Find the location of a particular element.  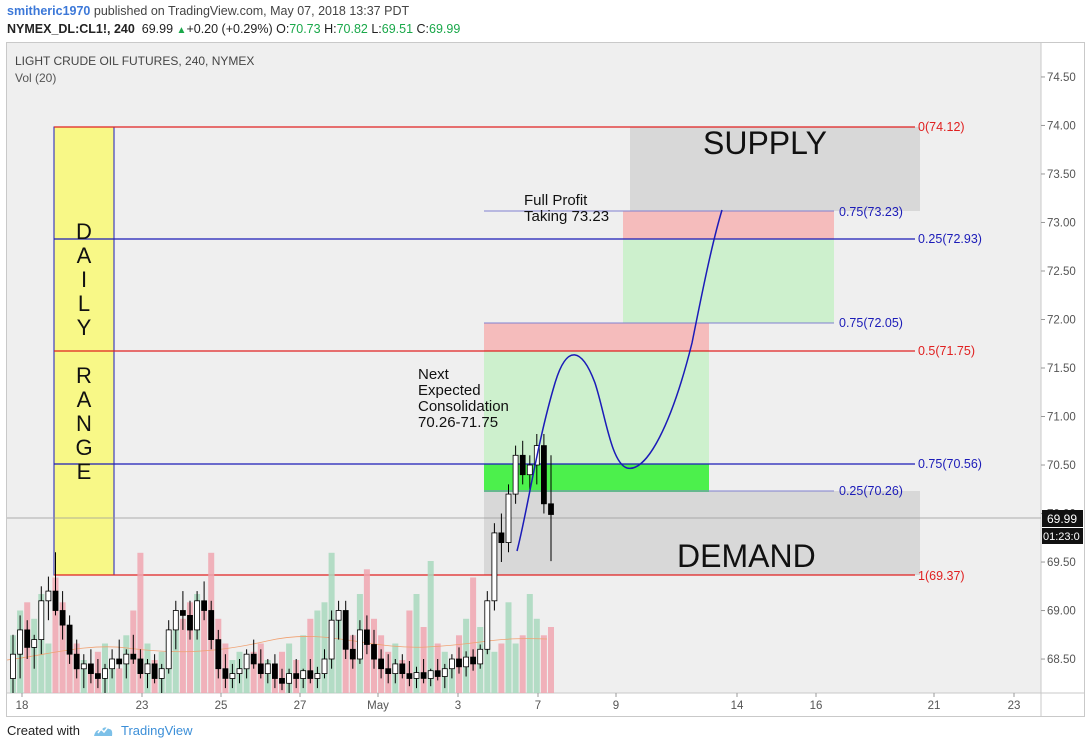

footer: Created with TradingView is located at coordinates (100, 730).